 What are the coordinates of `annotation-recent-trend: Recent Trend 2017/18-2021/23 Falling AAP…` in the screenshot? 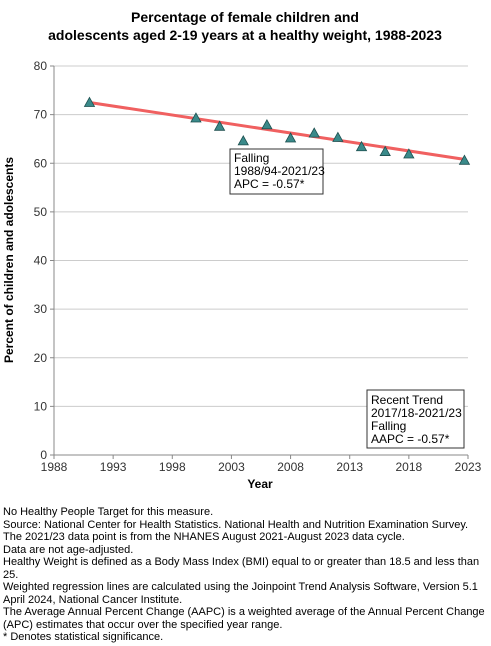 It's located at (415, 419).